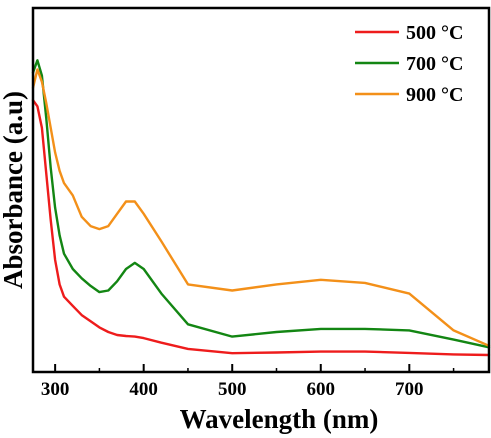 This screenshot has width=491, height=438. I want to click on x-tick-label-400: 400, so click(143, 389).